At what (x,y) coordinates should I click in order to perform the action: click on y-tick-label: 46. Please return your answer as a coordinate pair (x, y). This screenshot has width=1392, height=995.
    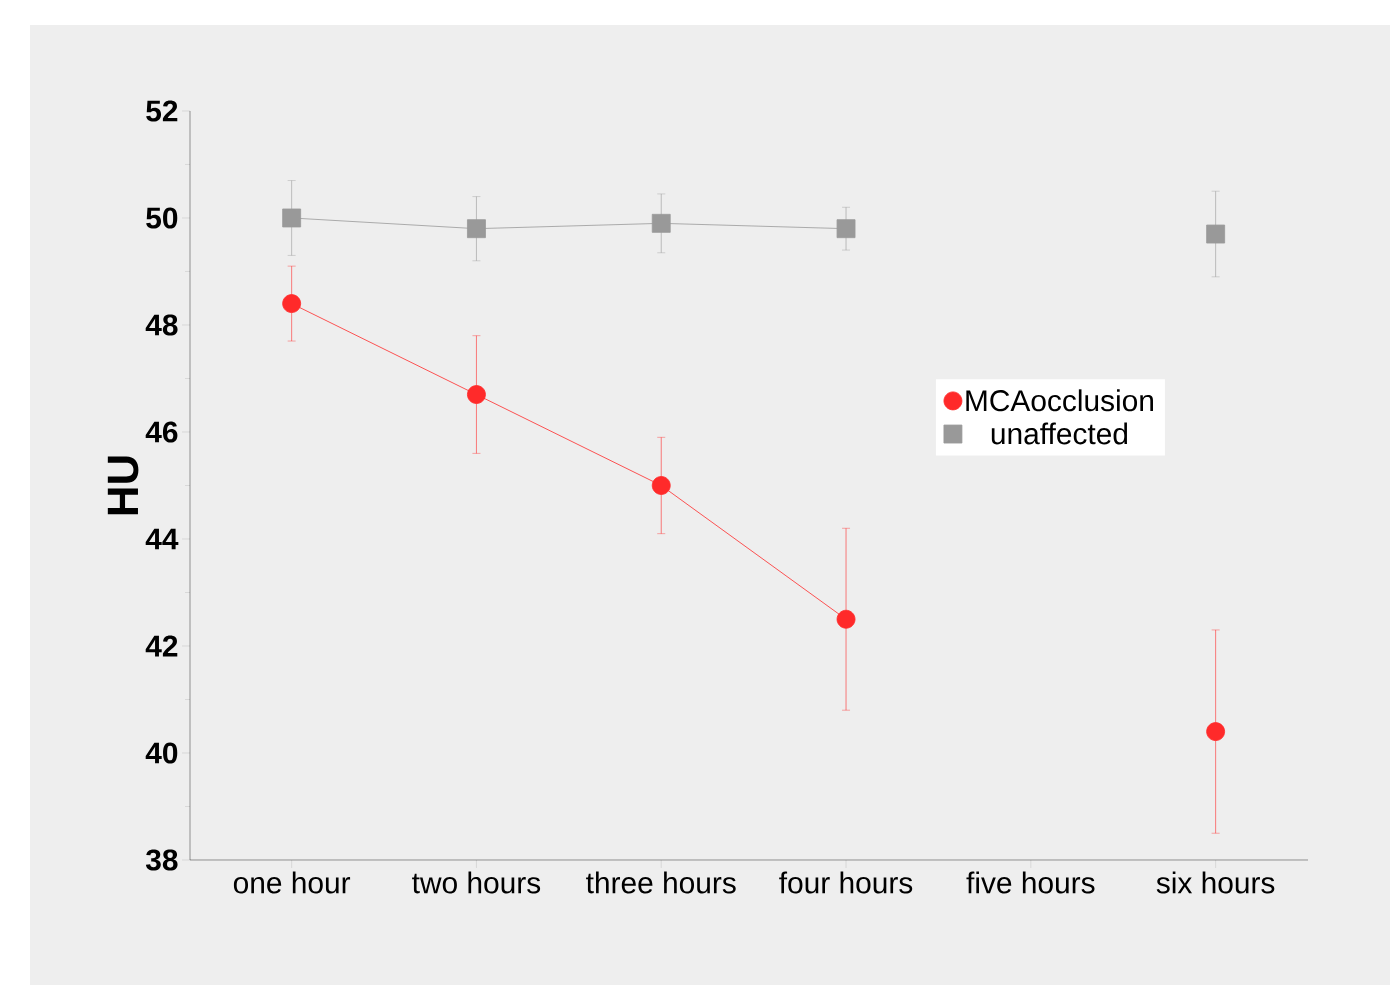
    Looking at the image, I should click on (161, 432).